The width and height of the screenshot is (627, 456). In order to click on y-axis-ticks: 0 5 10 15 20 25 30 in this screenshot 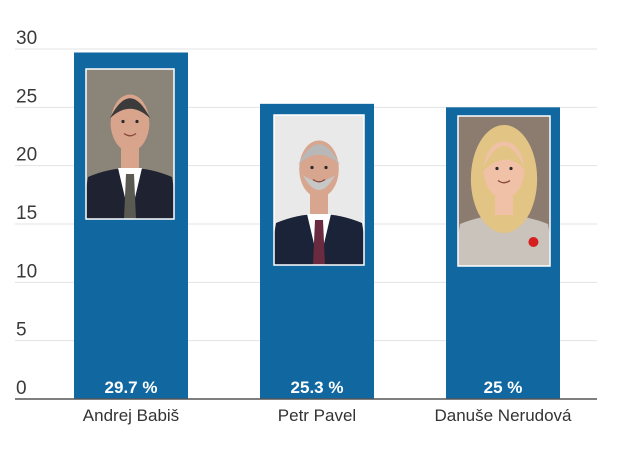, I will do `click(26, 213)`.